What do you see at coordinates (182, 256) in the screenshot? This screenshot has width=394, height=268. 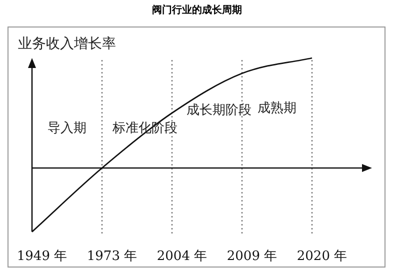 I see `x-tick-label: 2004 年` at bounding box center [182, 256].